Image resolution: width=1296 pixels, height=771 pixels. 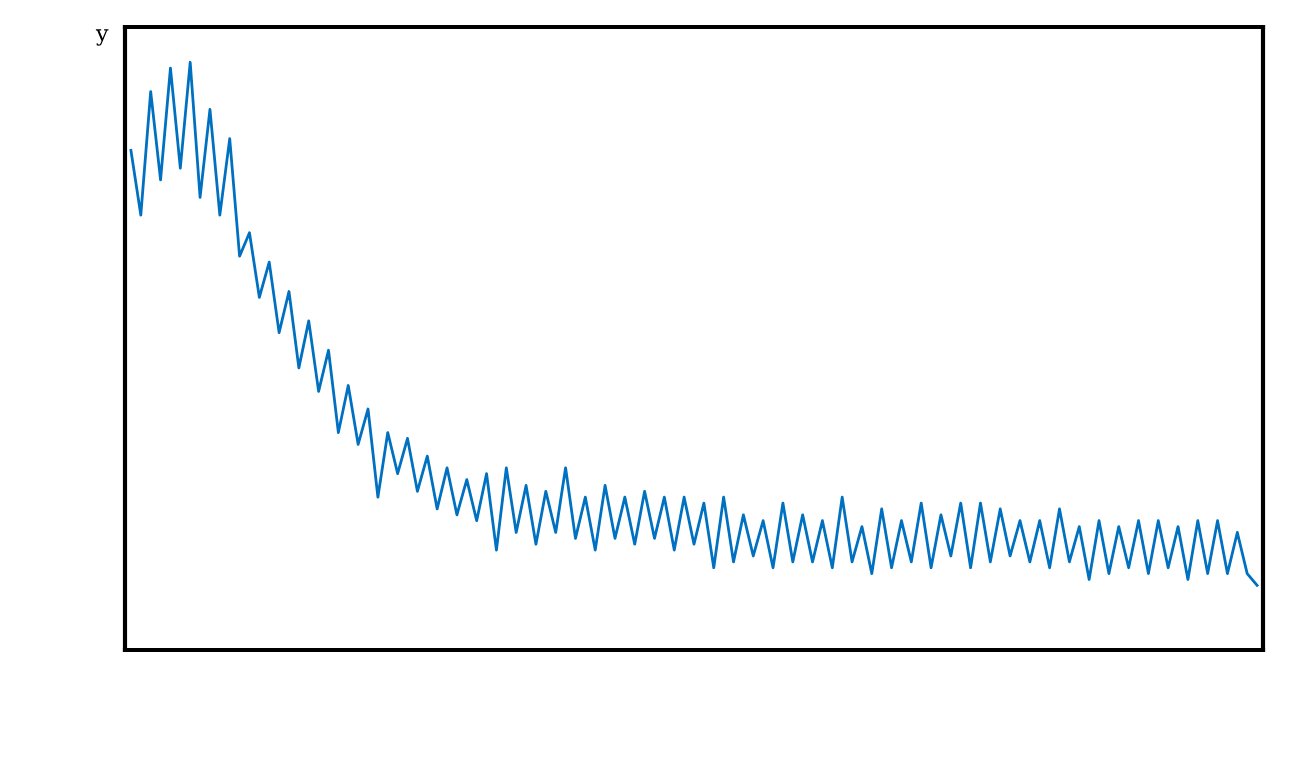 I want to click on y-axis-title: y, so click(x=102, y=37).